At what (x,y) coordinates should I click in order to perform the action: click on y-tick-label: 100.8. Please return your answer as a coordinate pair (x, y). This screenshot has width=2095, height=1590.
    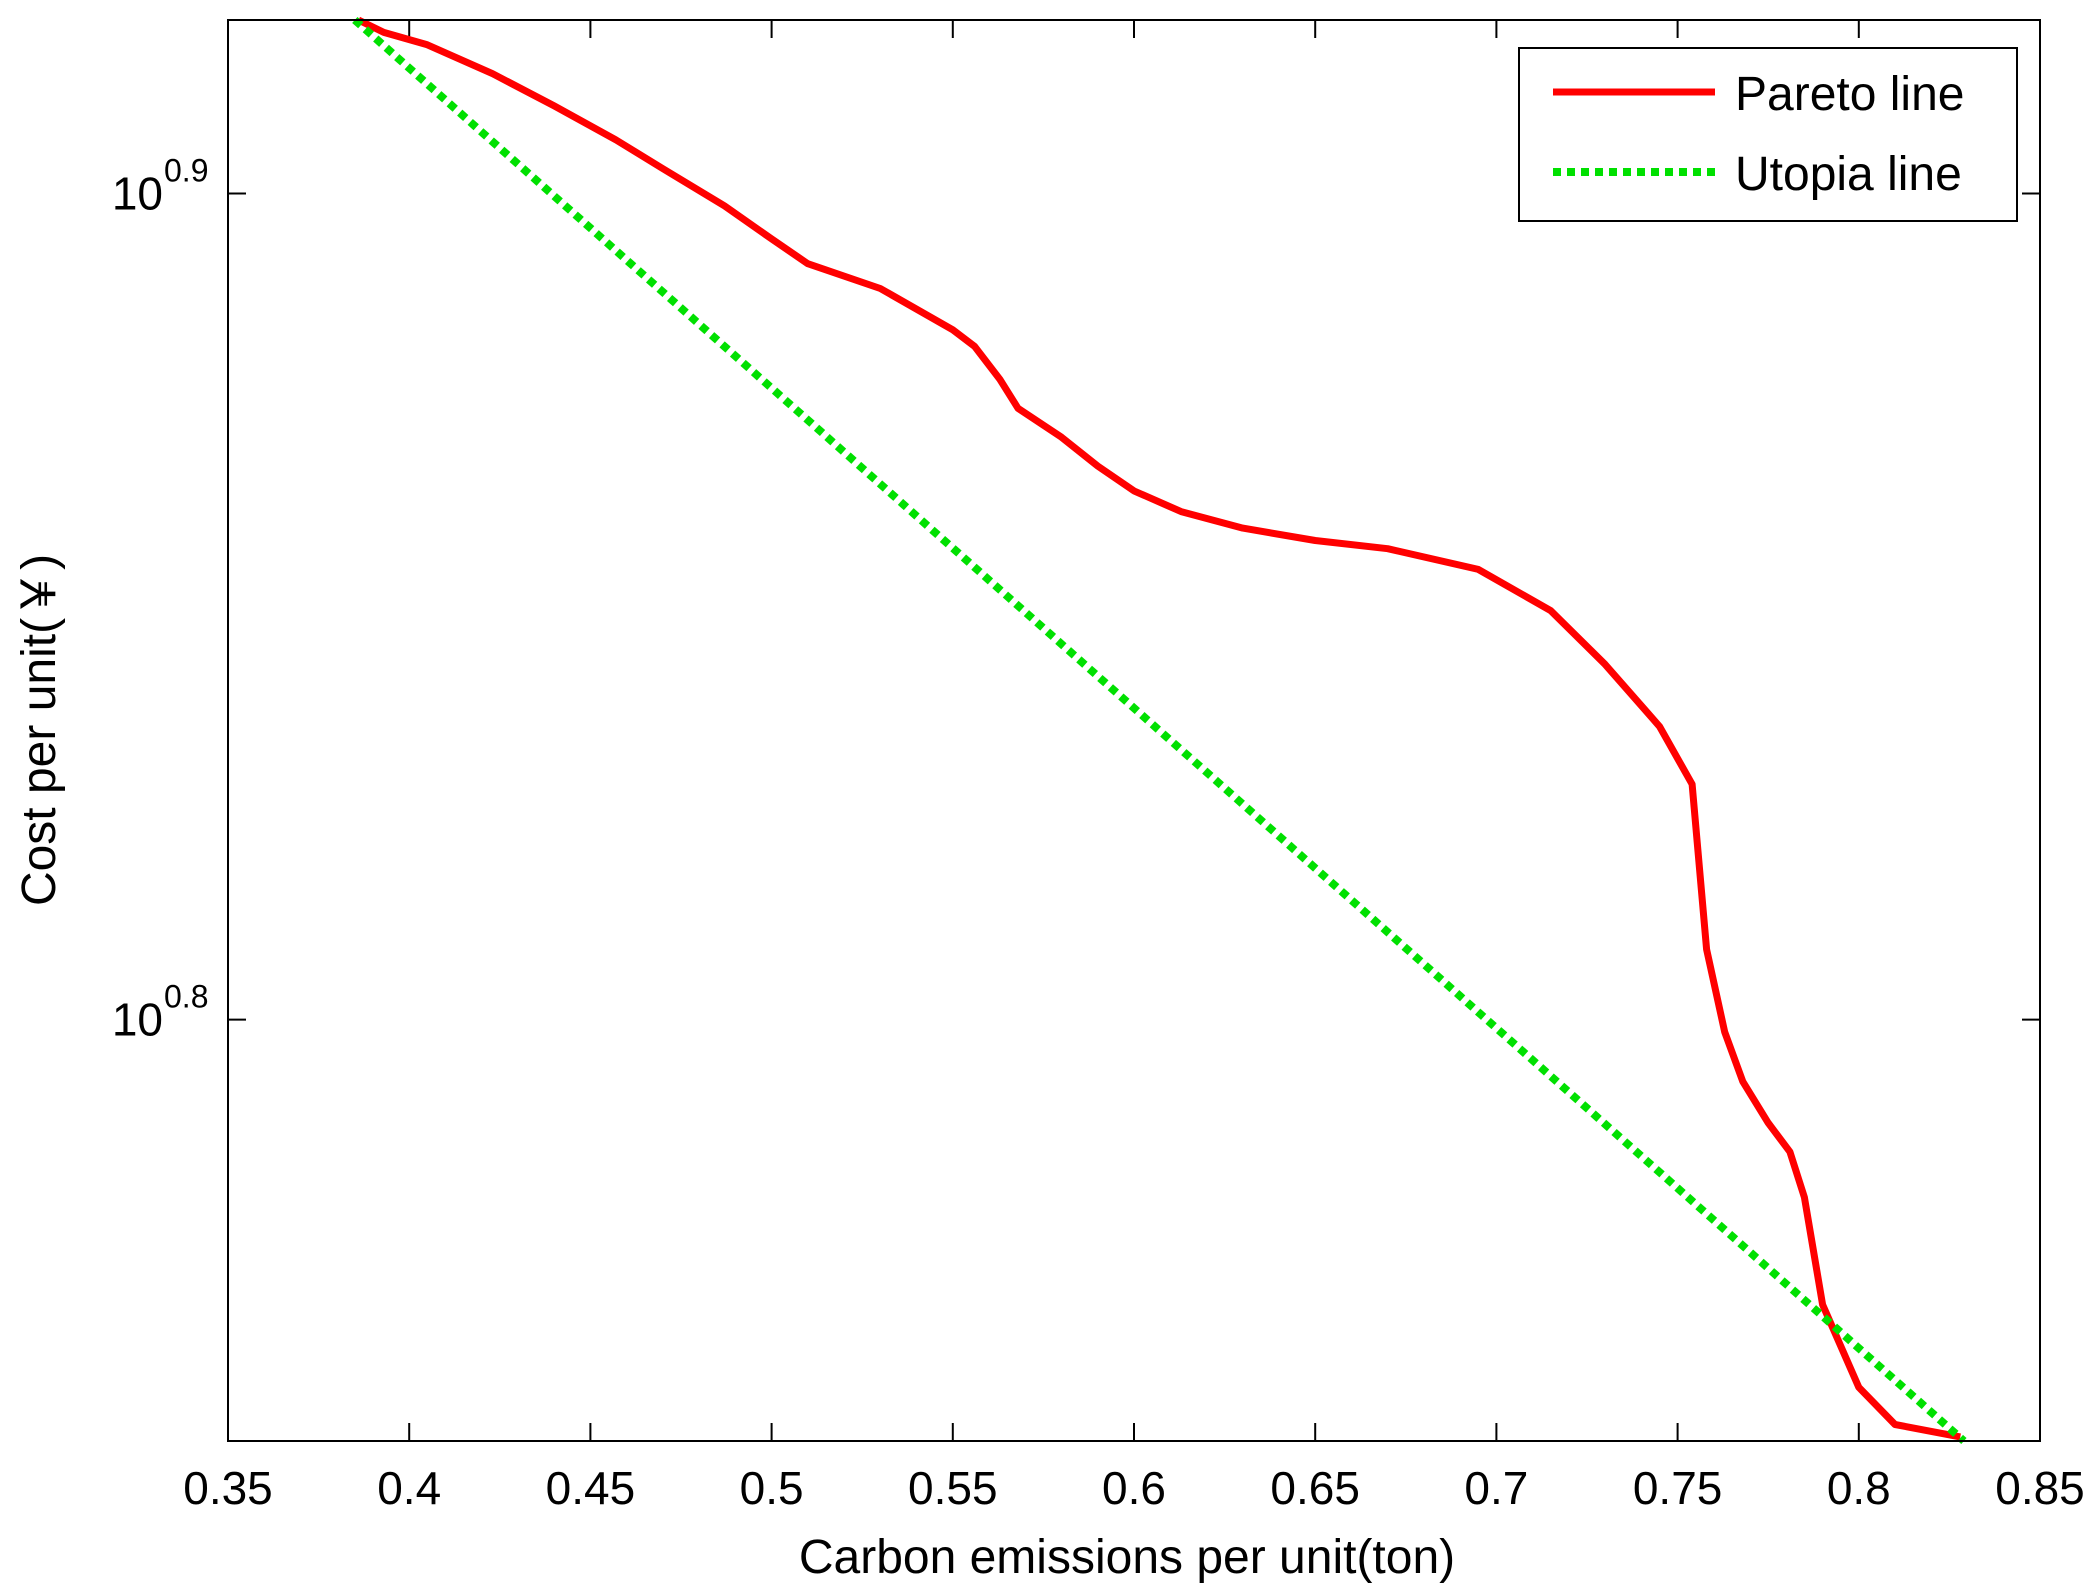
    Looking at the image, I should click on (160, 1012).